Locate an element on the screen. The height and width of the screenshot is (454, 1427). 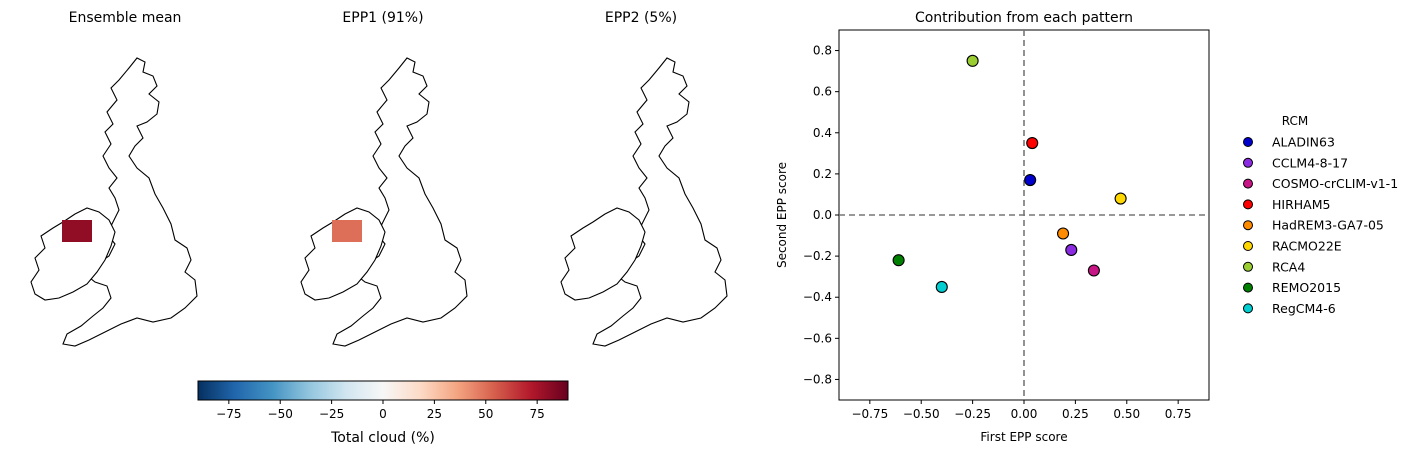
colorbar-gradient is located at coordinates (383, 390).